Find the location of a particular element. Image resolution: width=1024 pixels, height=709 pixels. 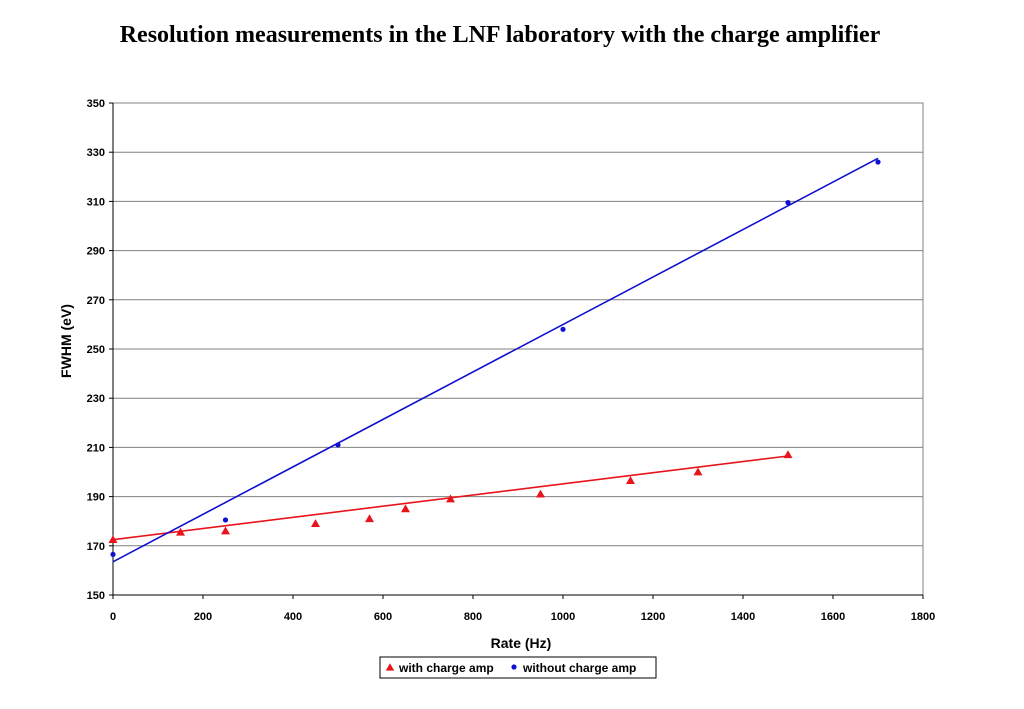

x-tick-label-1000: 1000 is located at coordinates (563, 617).